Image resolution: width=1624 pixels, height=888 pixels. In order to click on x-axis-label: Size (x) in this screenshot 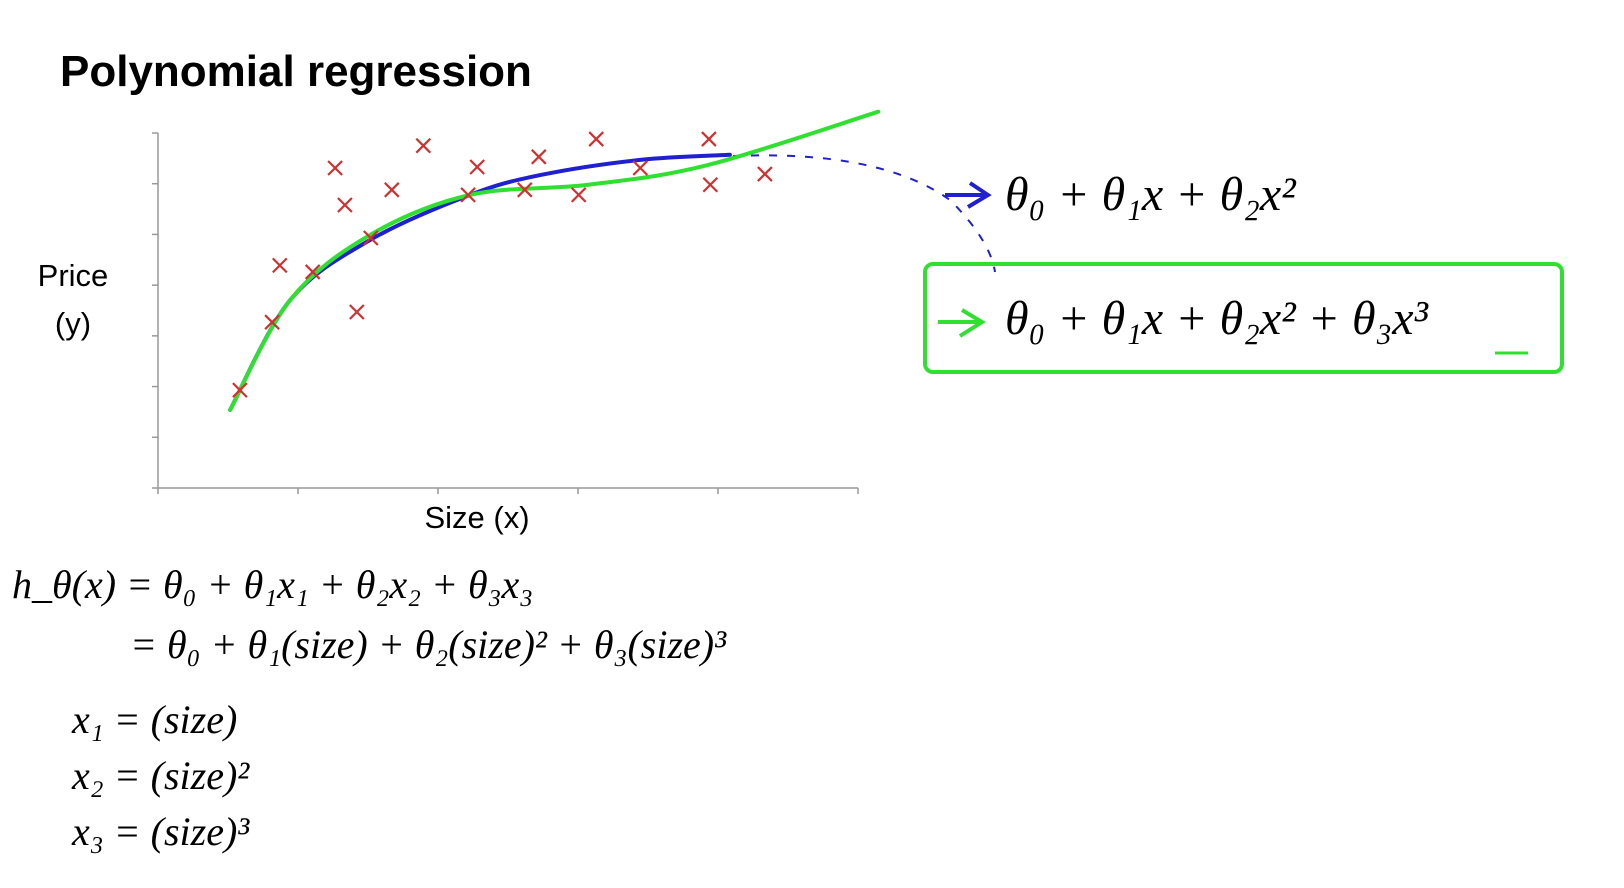, I will do `click(476, 517)`.